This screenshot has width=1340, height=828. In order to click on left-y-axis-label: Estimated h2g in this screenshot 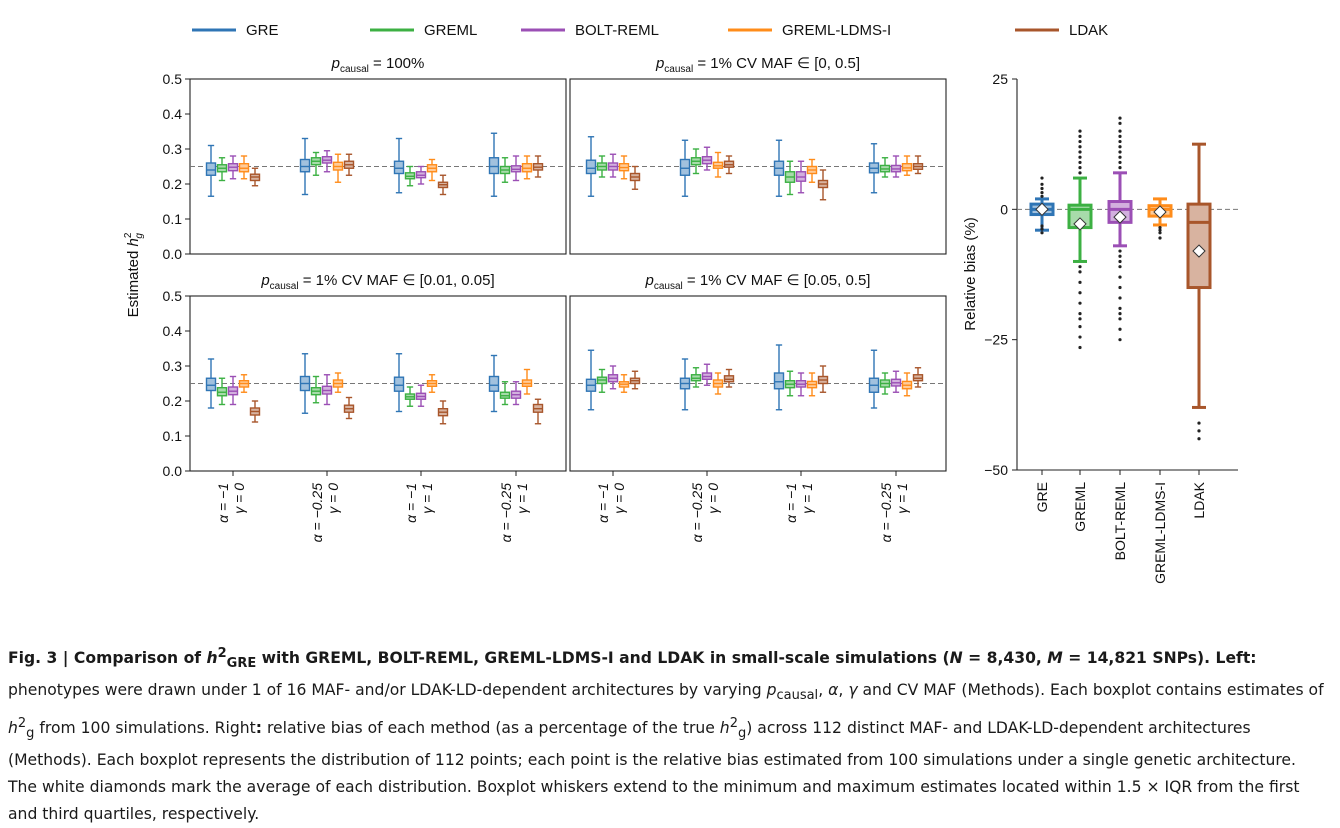, I will do `click(134, 274)`.